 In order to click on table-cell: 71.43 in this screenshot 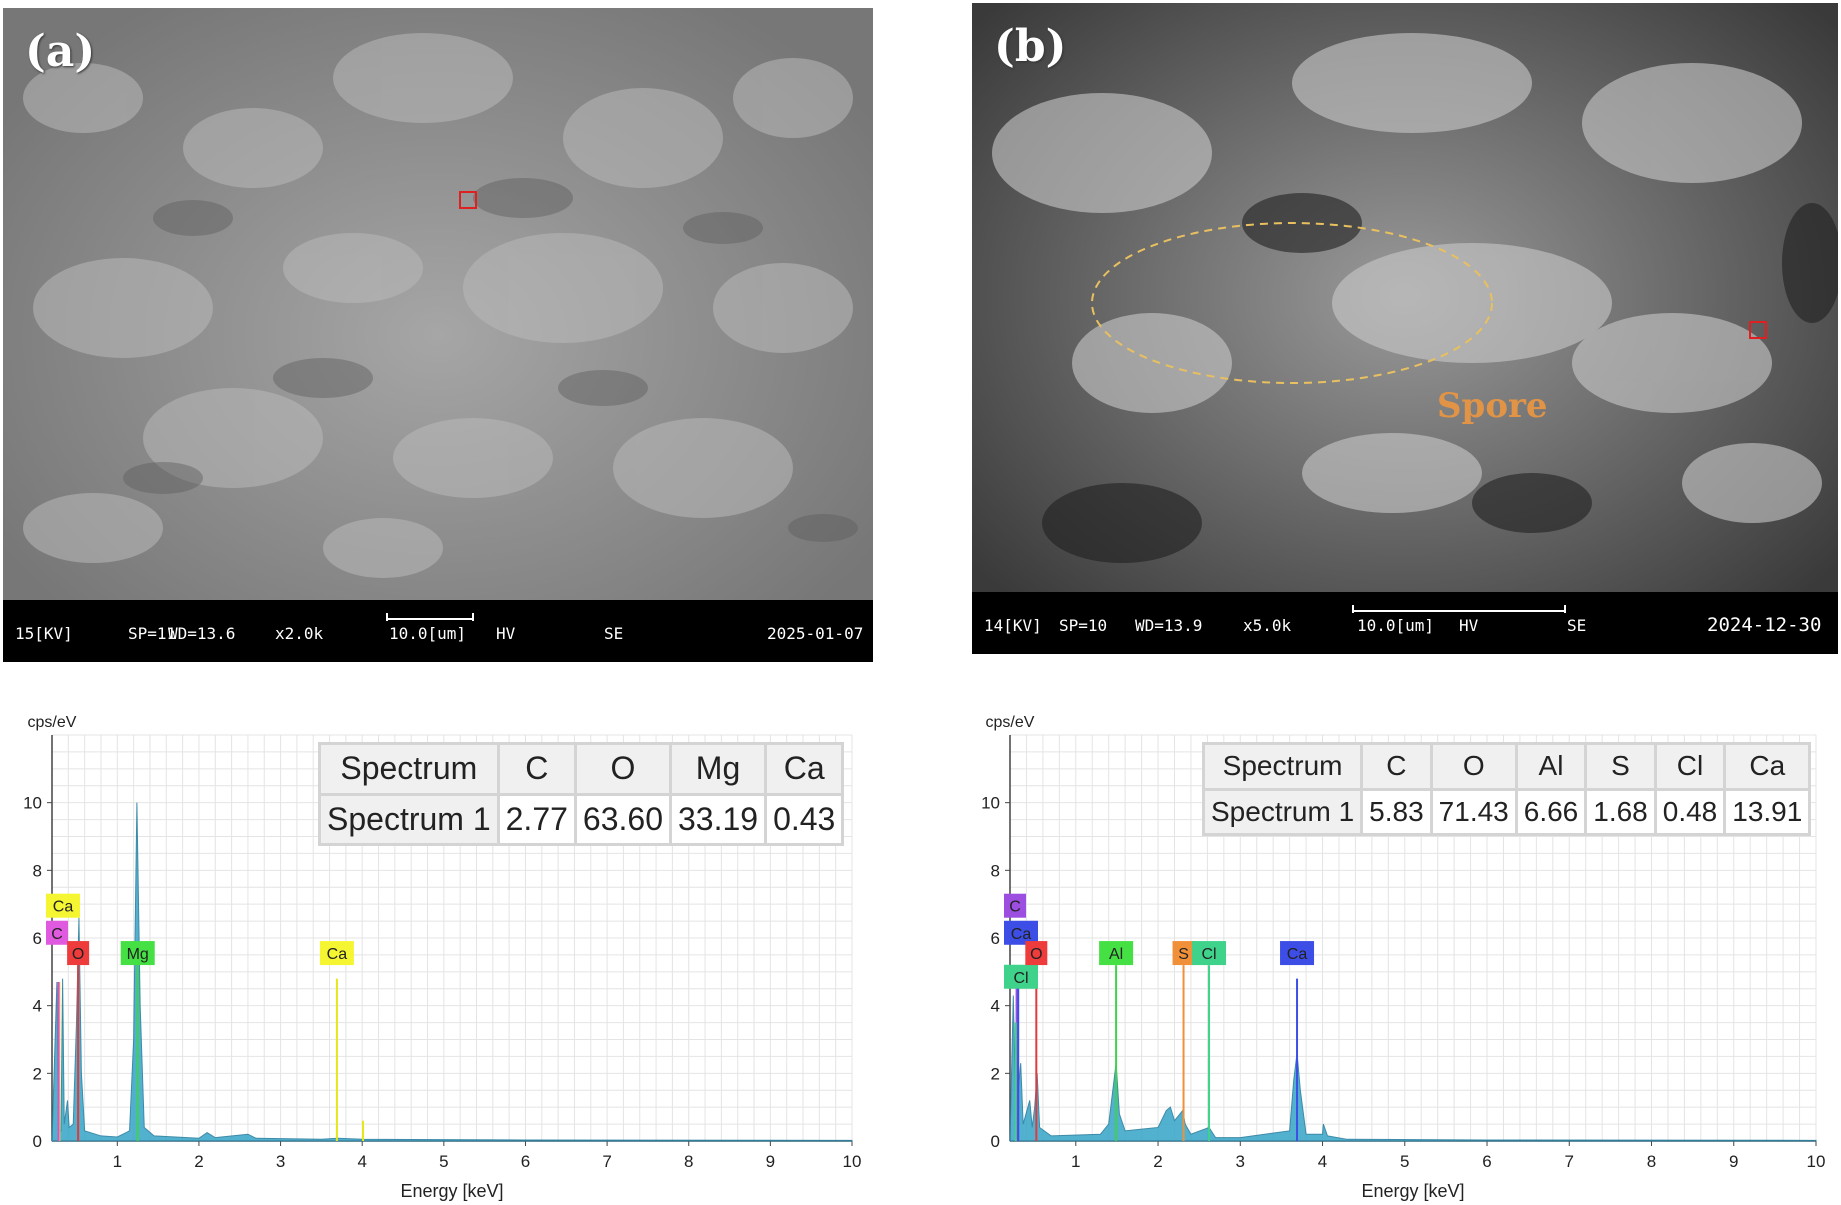, I will do `click(1473, 811)`.